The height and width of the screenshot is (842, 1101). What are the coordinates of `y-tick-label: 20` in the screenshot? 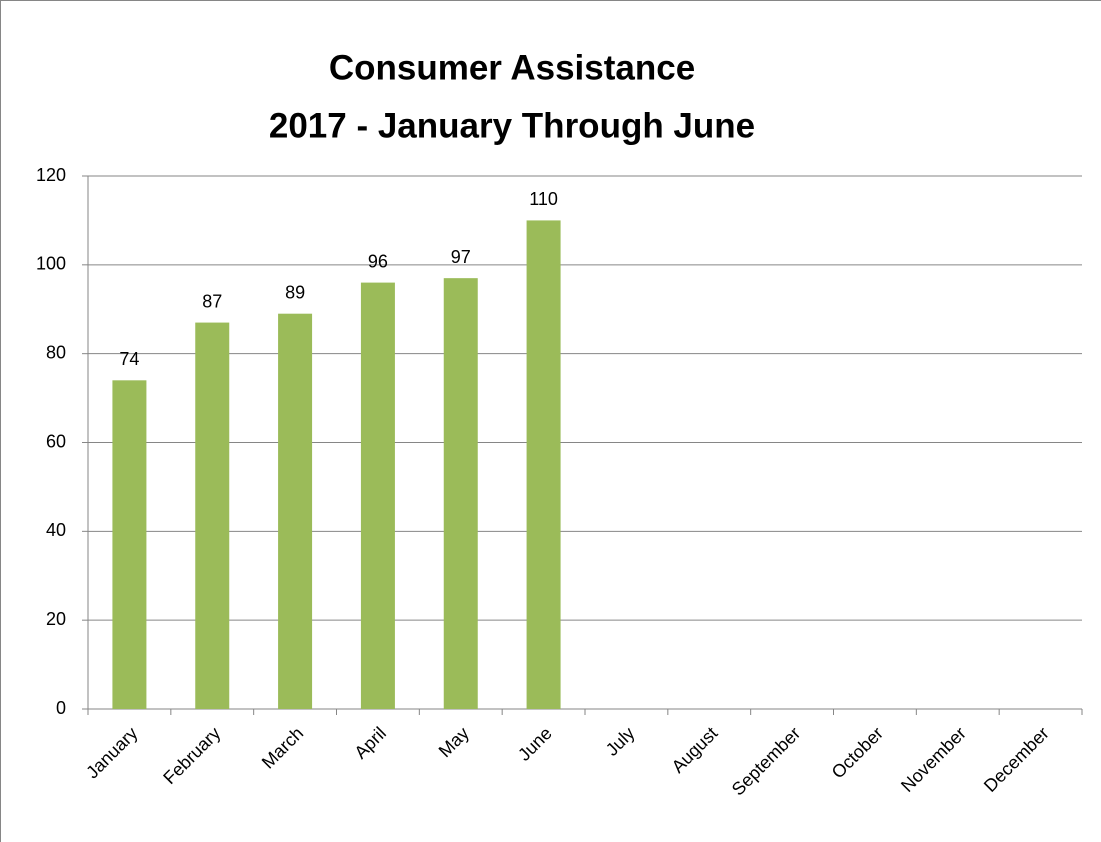 It's located at (56, 619).